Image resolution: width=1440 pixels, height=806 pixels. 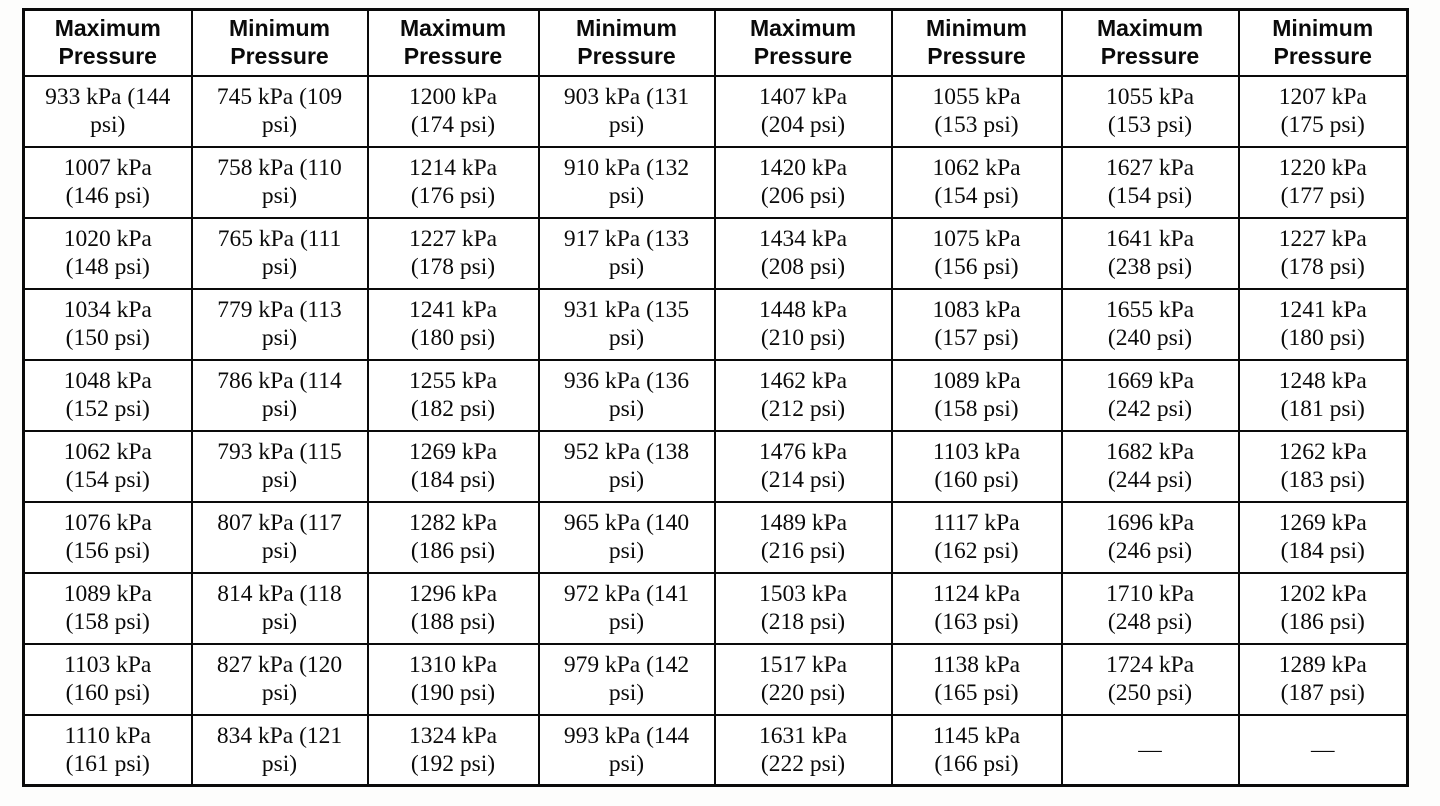 What do you see at coordinates (279, 182) in the screenshot?
I see `table-cell: 758 kPa (110 psi)` at bounding box center [279, 182].